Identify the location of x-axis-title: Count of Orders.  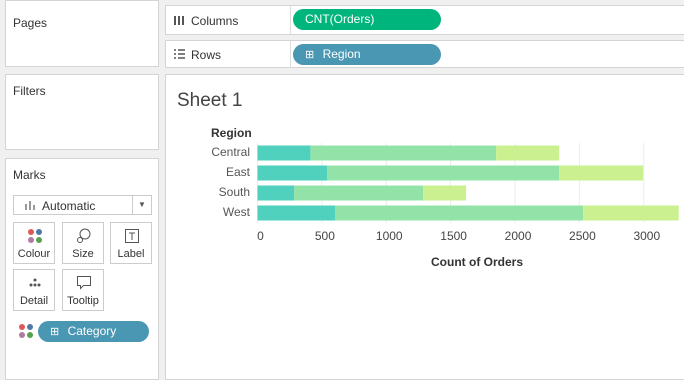
(477, 262).